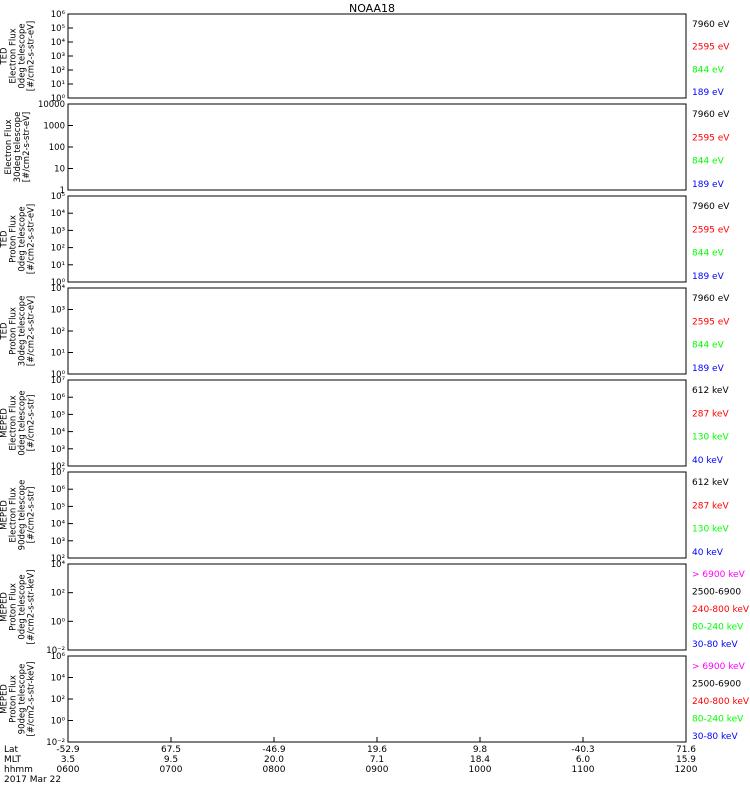 The image size is (750, 800). I want to click on legend-entry: 287 keV, so click(710, 506).